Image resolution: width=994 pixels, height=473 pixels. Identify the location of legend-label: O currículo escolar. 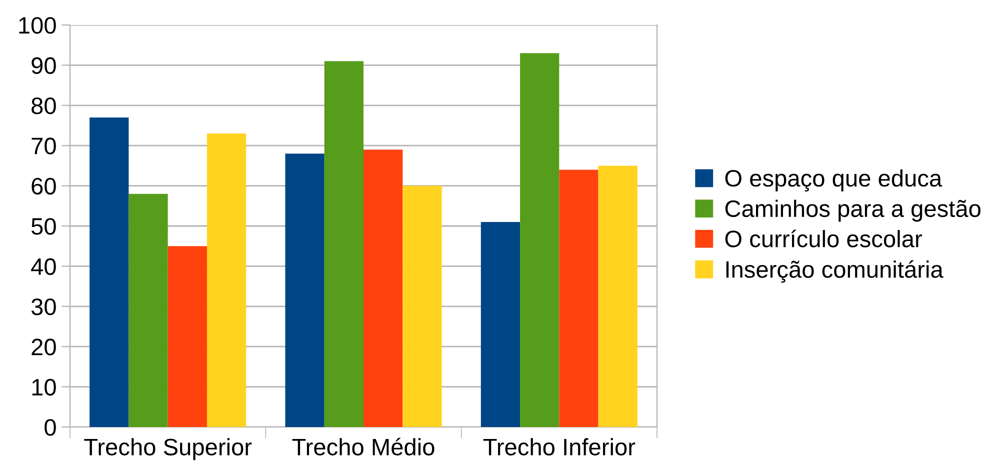
(823, 239).